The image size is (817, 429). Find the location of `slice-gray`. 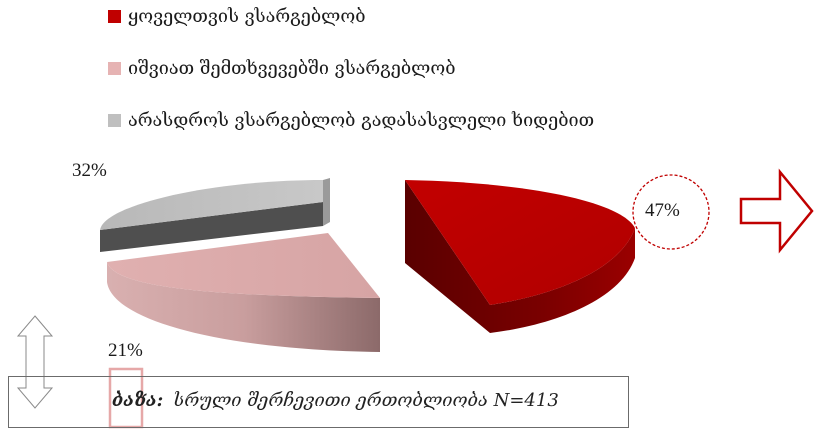

slice-gray is located at coordinates (215, 215).